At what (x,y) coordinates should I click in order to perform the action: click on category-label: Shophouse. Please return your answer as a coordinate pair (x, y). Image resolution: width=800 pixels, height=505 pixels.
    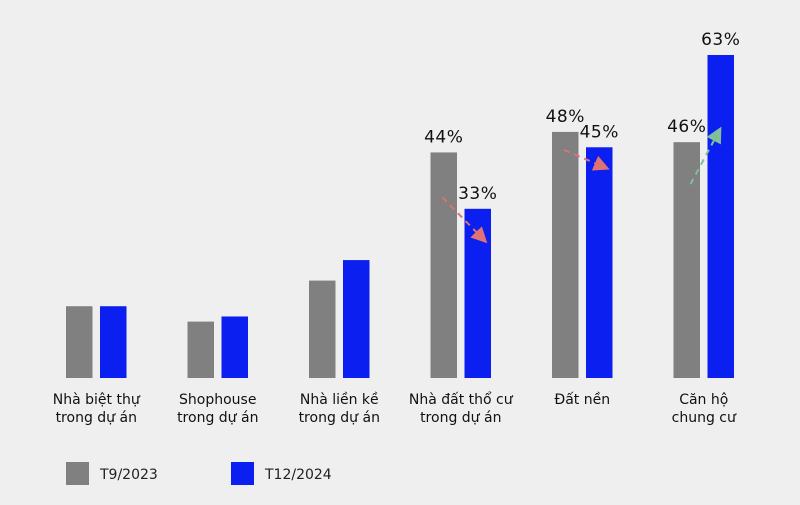
    Looking at the image, I should click on (217, 400).